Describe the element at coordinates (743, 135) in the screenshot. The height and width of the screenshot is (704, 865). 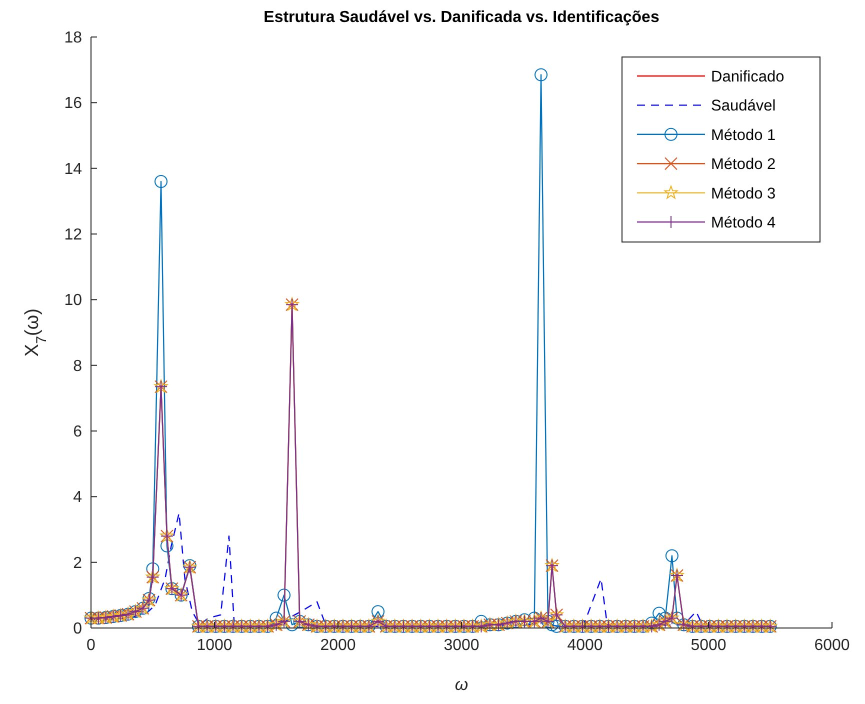
I see `legend-label: Método 1` at that location.